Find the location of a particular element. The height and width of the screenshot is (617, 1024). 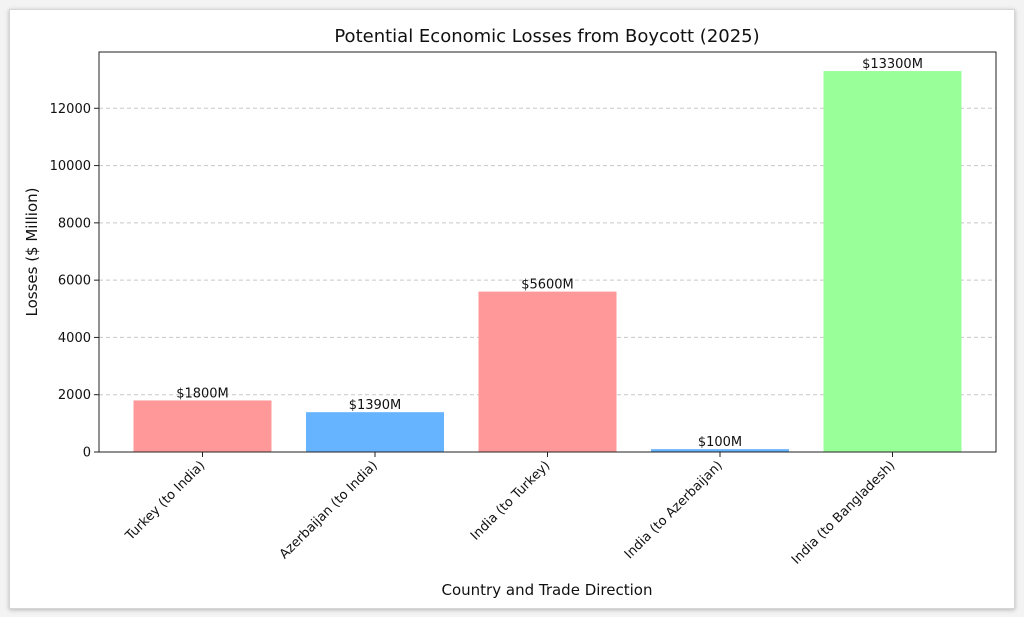

x-tick-label: India (to Azerbaijan) is located at coordinates (674, 510).